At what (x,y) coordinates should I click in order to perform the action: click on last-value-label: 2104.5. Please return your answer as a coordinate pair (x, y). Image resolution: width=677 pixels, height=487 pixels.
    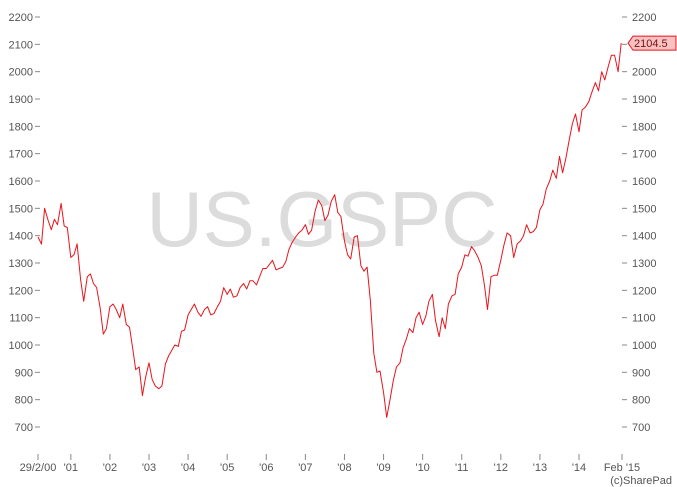
    Looking at the image, I should click on (651, 44).